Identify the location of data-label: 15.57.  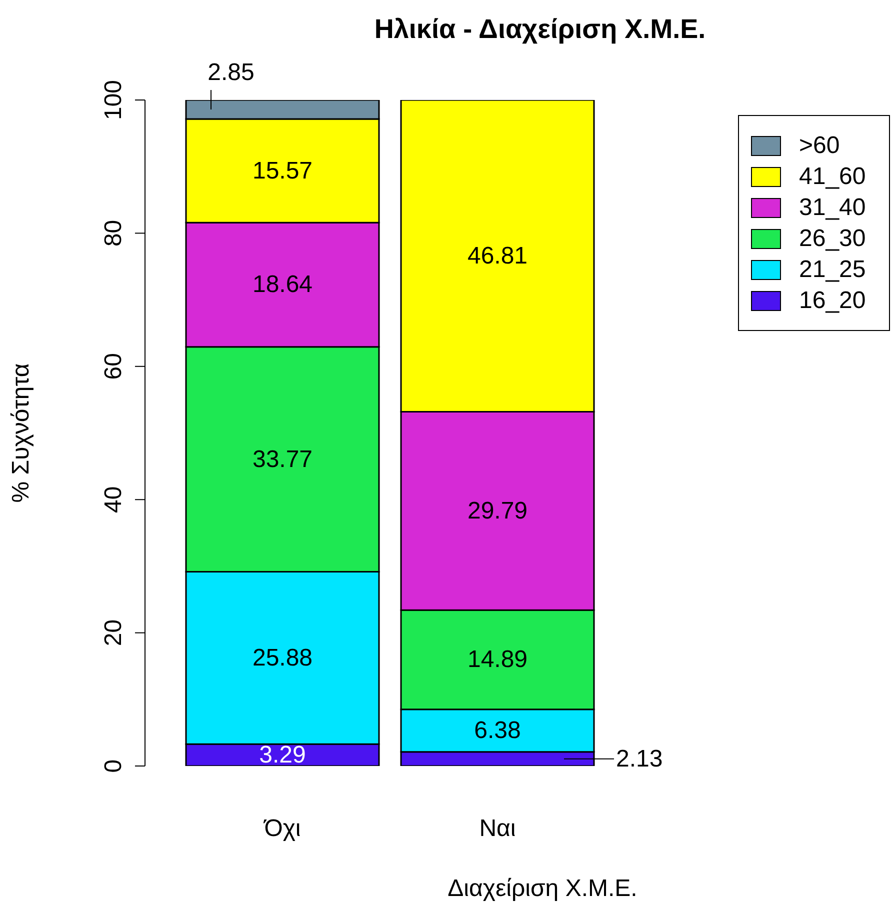
(282, 170).